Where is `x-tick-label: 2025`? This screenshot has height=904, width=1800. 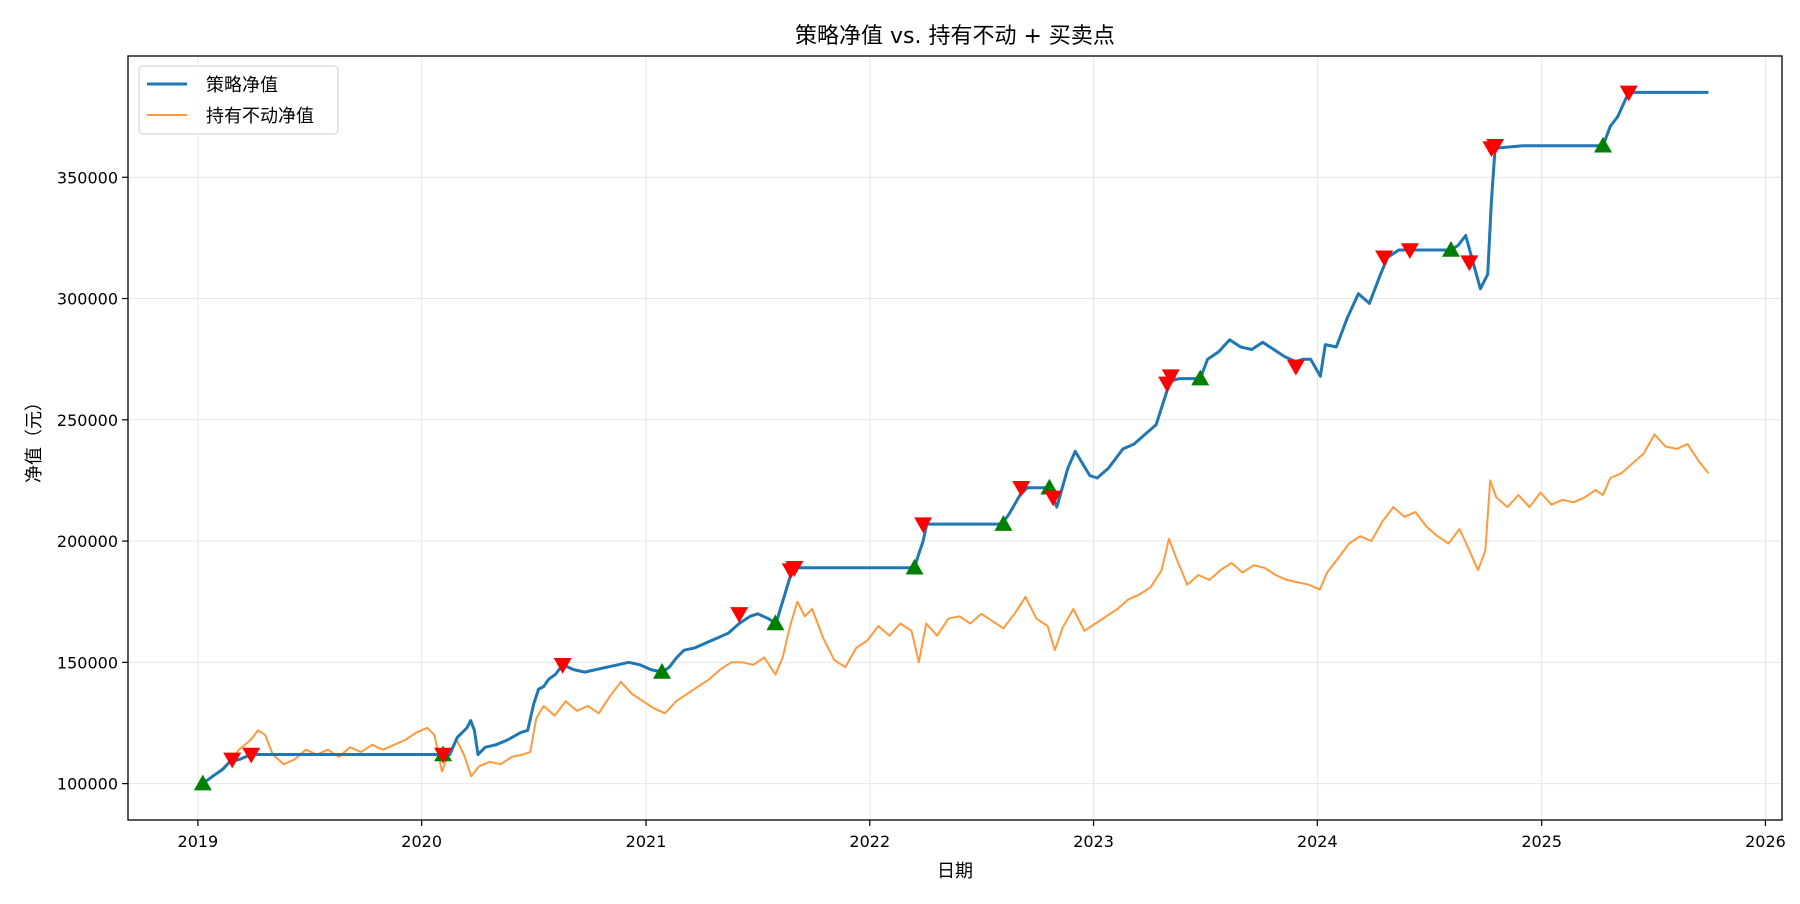 x-tick-label: 2025 is located at coordinates (1541, 841).